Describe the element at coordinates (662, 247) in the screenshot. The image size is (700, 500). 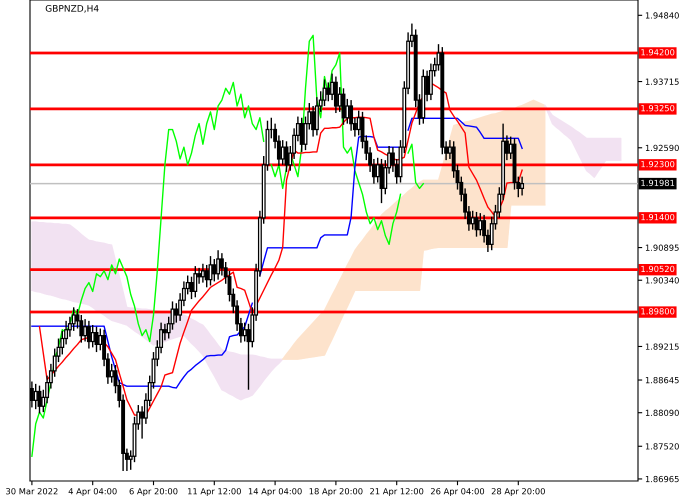
I see `y-tick-label: 1.90895` at that location.